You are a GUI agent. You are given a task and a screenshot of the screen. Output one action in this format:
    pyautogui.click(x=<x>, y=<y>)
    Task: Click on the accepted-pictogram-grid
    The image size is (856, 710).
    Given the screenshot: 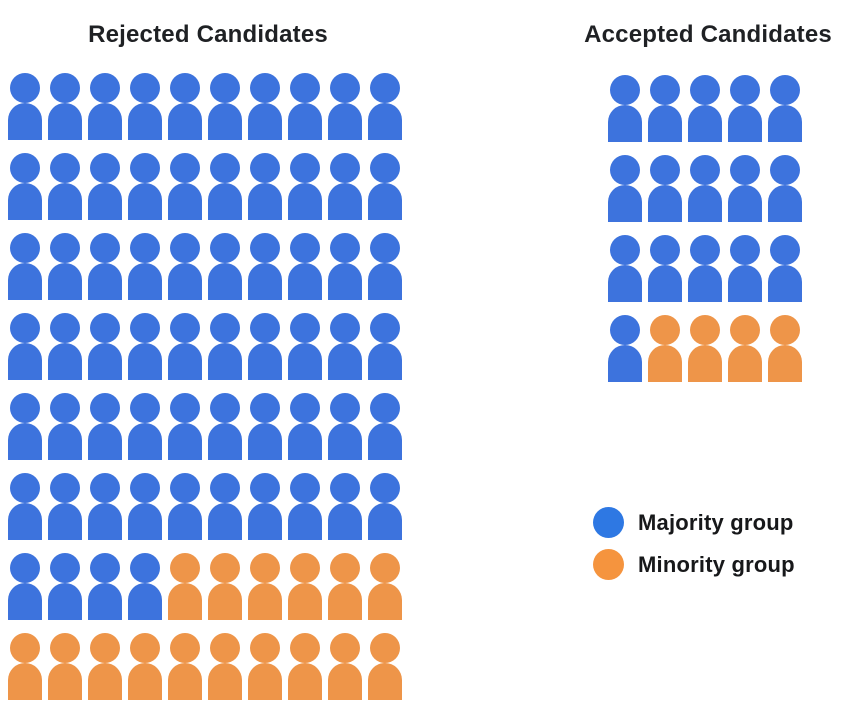 What is the action you would take?
    pyautogui.click(x=708, y=232)
    